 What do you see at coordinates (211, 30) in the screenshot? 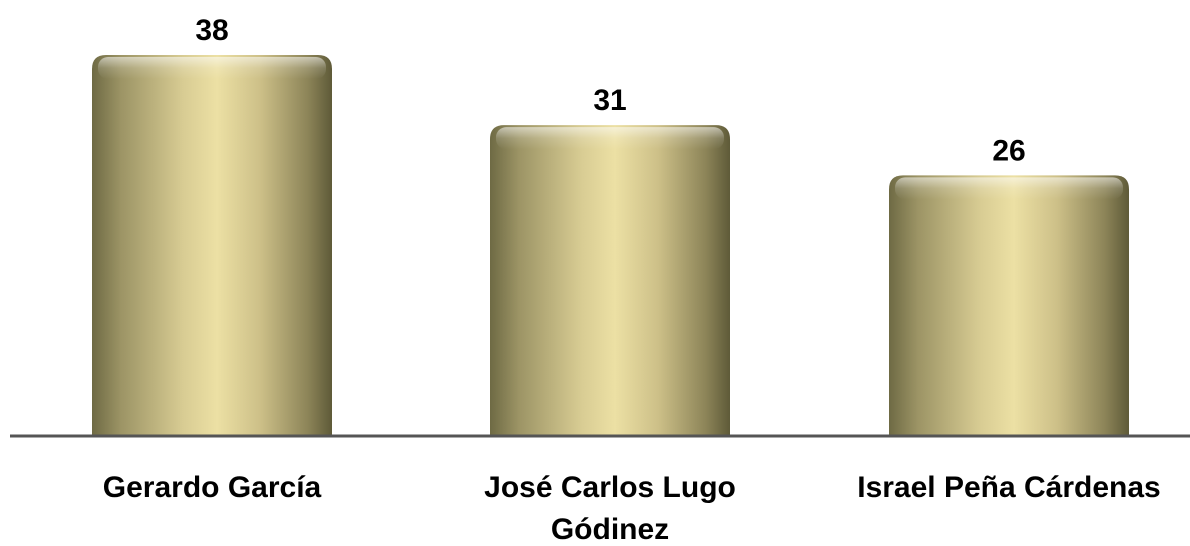
I see `data-label: 38` at bounding box center [211, 30].